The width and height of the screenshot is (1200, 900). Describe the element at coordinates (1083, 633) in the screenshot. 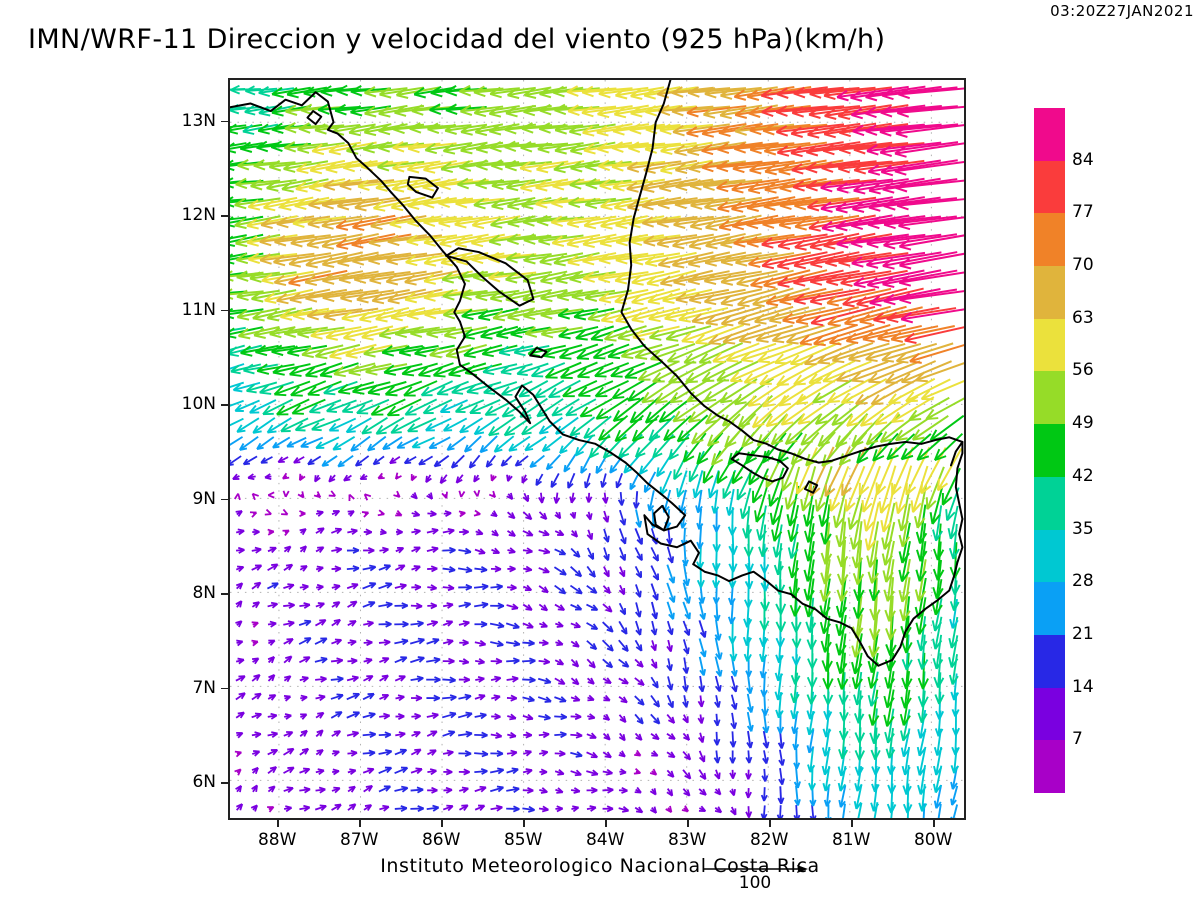

I see `colorbar-tick-label: 21` at that location.